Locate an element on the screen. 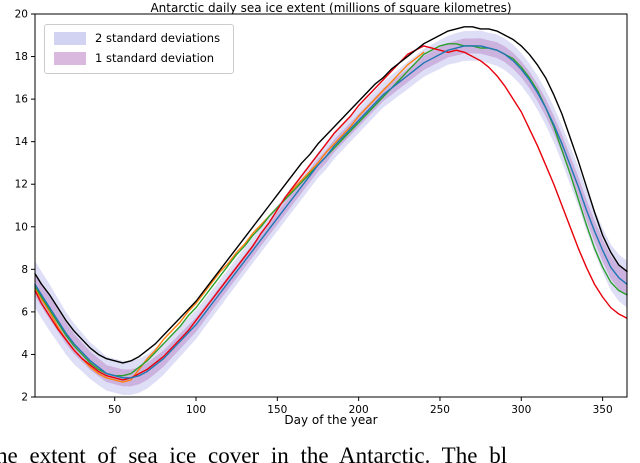 This screenshot has height=463, width=640. x-tick-label: 300 is located at coordinates (521, 410).